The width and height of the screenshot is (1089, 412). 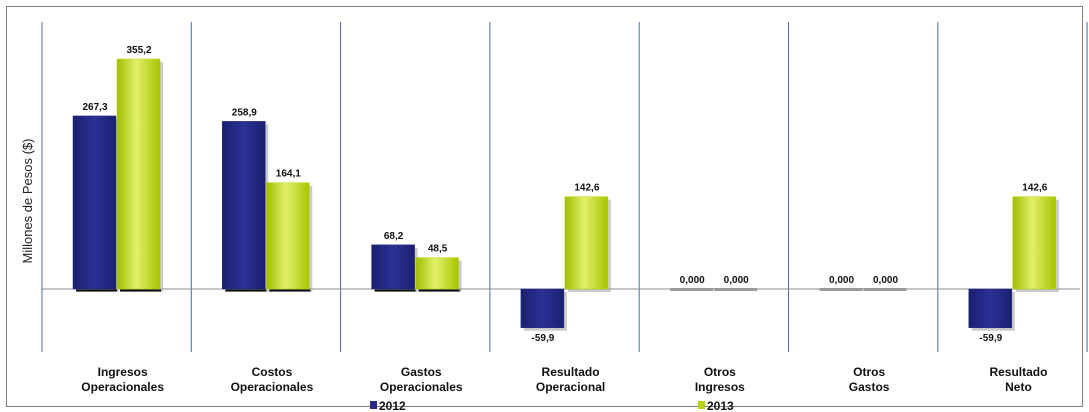 I want to click on legend-swatch-2012, so click(x=373, y=405).